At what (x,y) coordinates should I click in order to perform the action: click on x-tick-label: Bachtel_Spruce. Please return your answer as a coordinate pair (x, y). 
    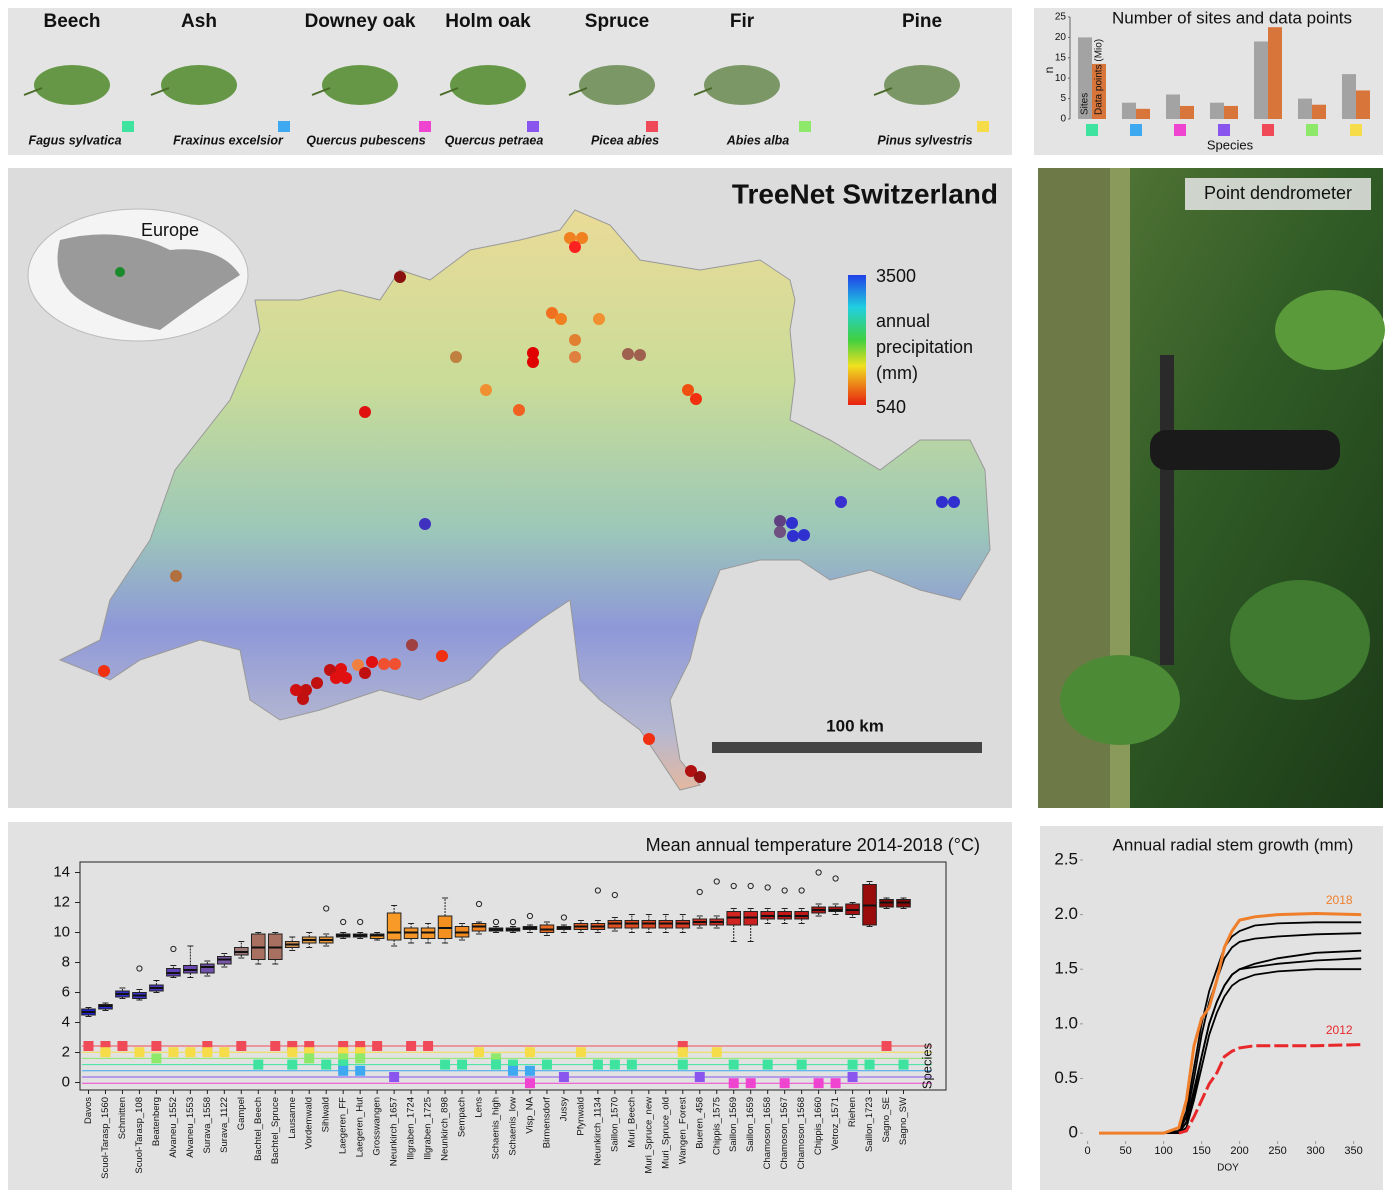
    Looking at the image, I should click on (275, 1130).